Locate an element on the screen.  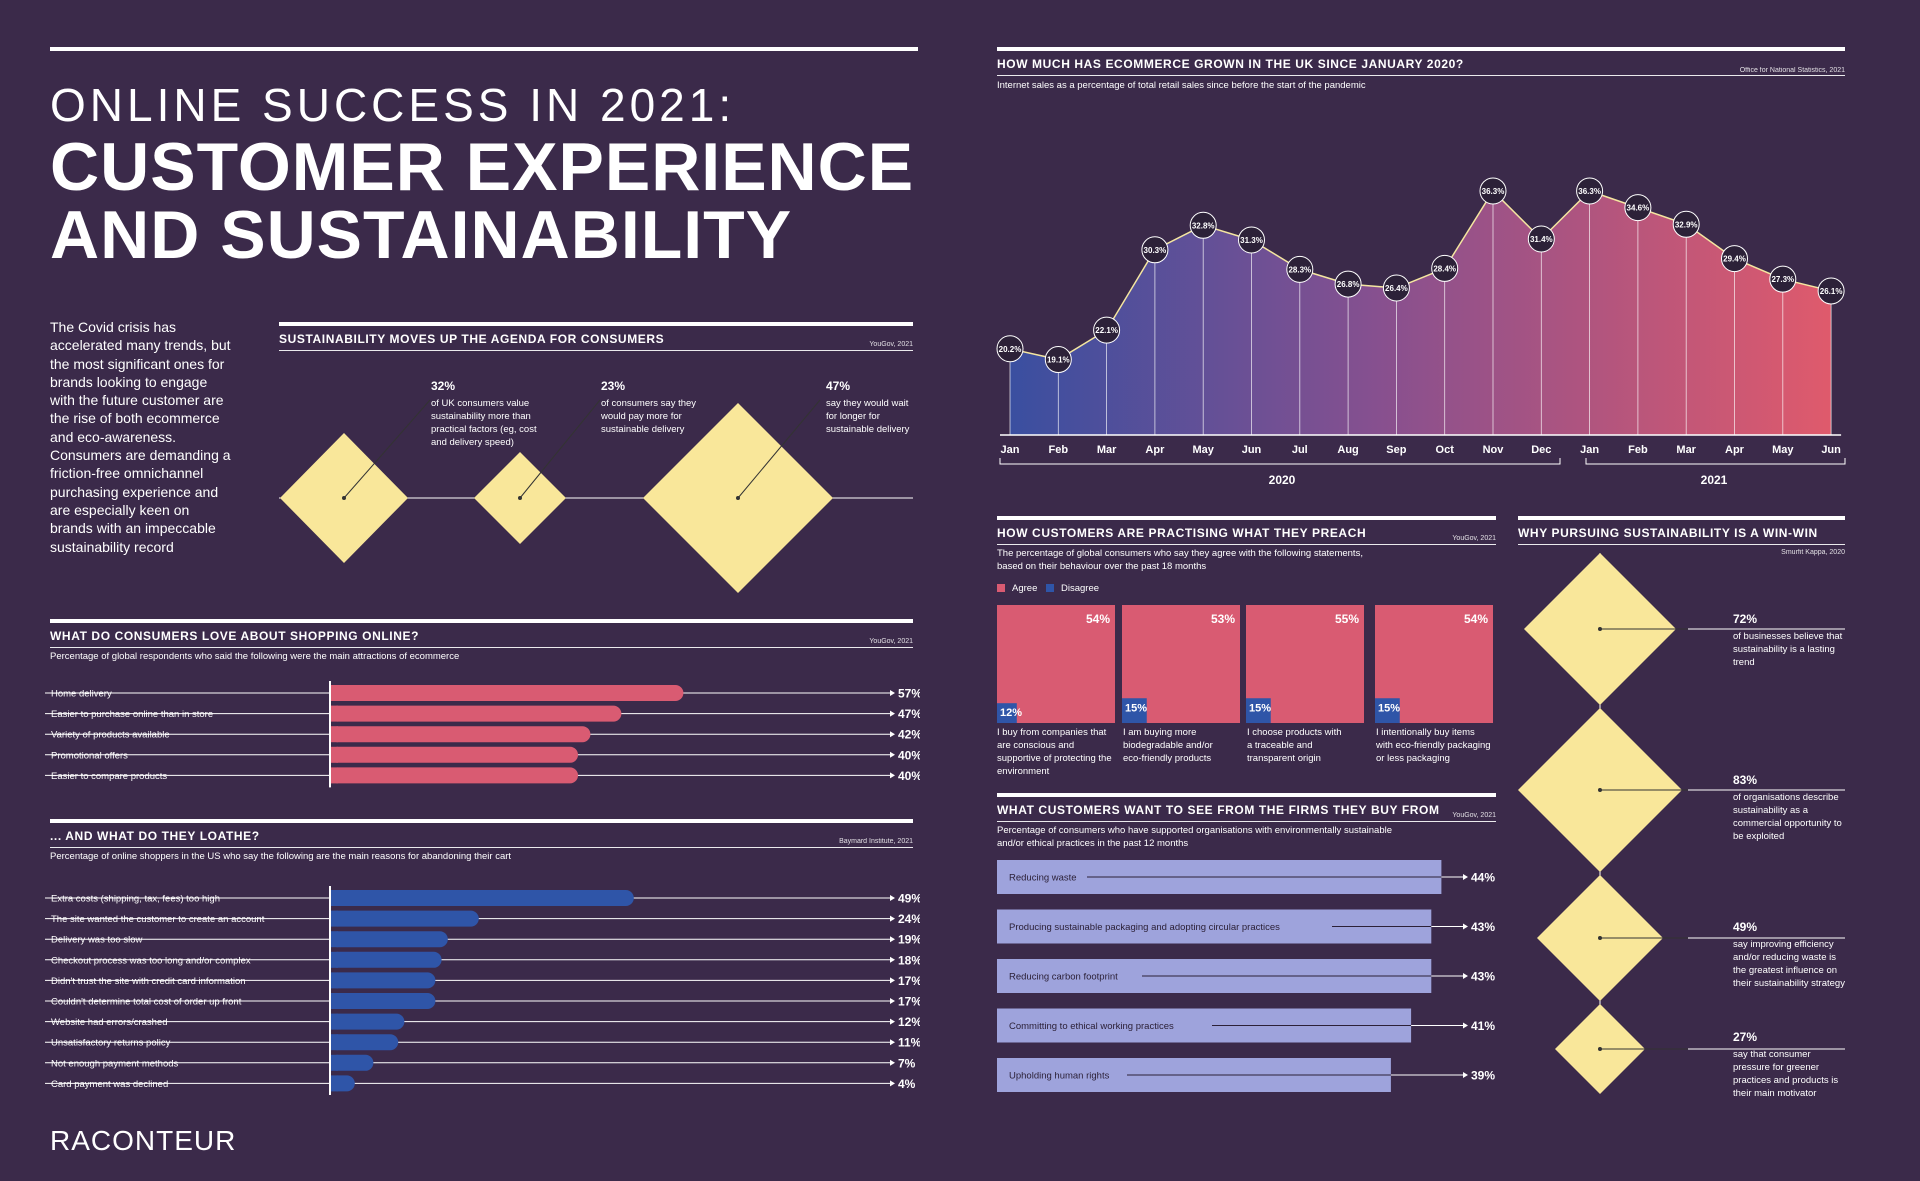
year-bracket-2021 is located at coordinates (1715, 461).